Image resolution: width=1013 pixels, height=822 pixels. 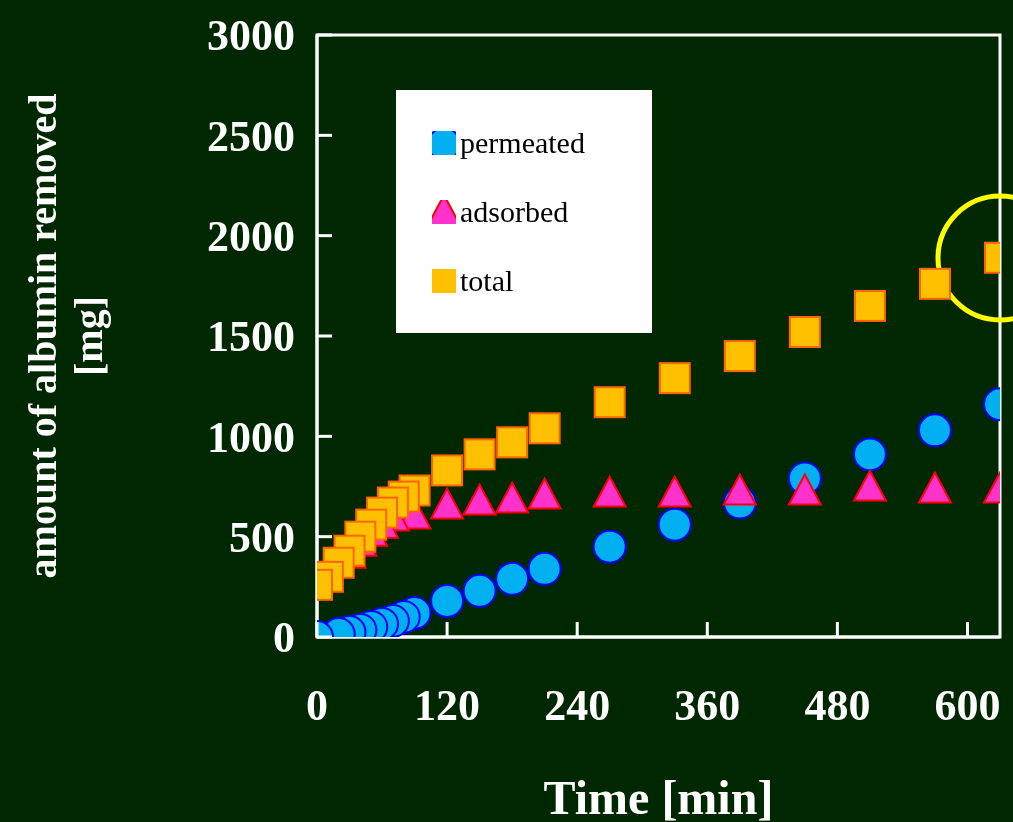 What do you see at coordinates (967, 705) in the screenshot?
I see `x-tick-label: 600` at bounding box center [967, 705].